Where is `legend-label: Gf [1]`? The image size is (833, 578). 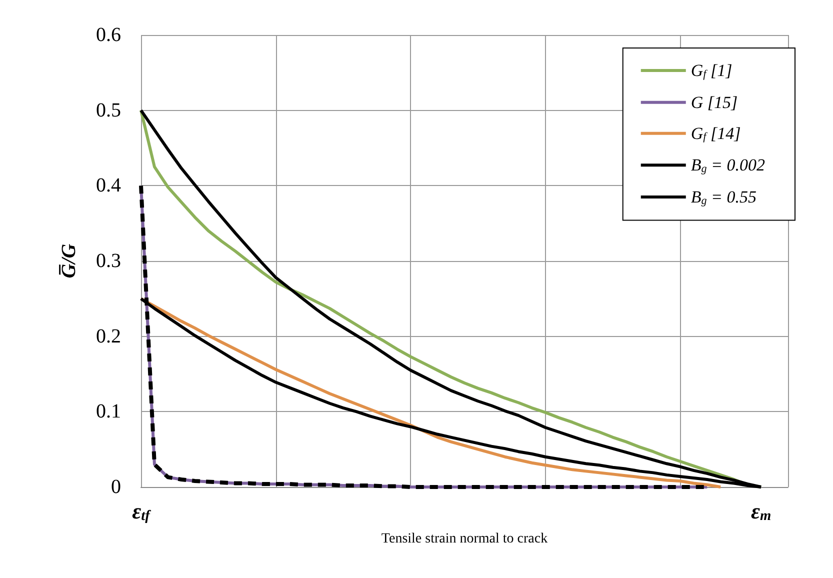 legend-label: Gf [1] is located at coordinates (711, 70).